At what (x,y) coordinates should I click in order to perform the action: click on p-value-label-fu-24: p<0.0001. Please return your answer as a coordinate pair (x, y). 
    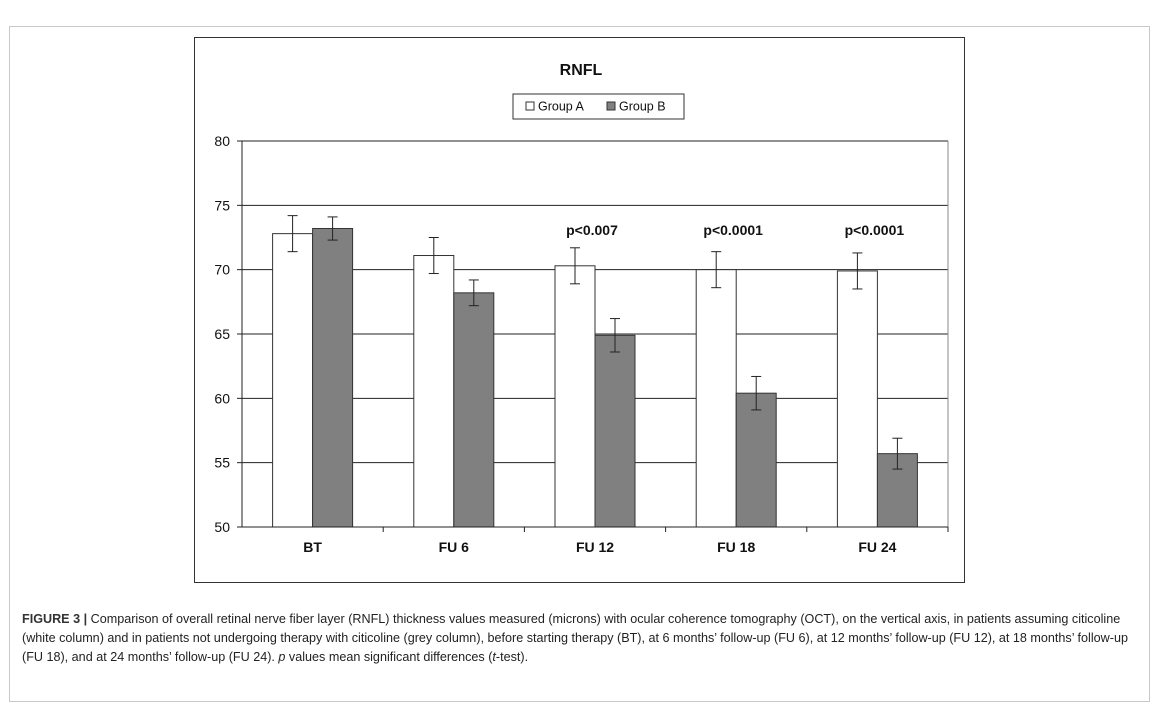
    Looking at the image, I should click on (875, 230).